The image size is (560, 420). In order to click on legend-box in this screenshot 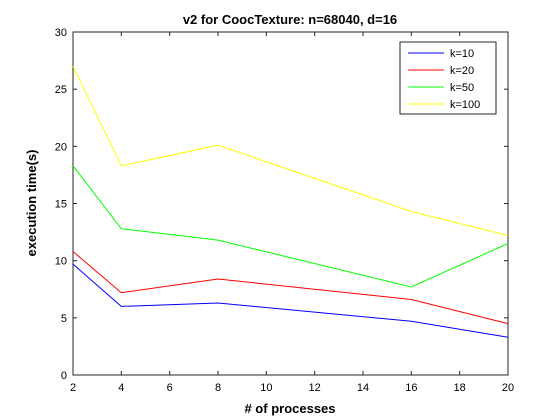, I will do `click(448, 78)`.